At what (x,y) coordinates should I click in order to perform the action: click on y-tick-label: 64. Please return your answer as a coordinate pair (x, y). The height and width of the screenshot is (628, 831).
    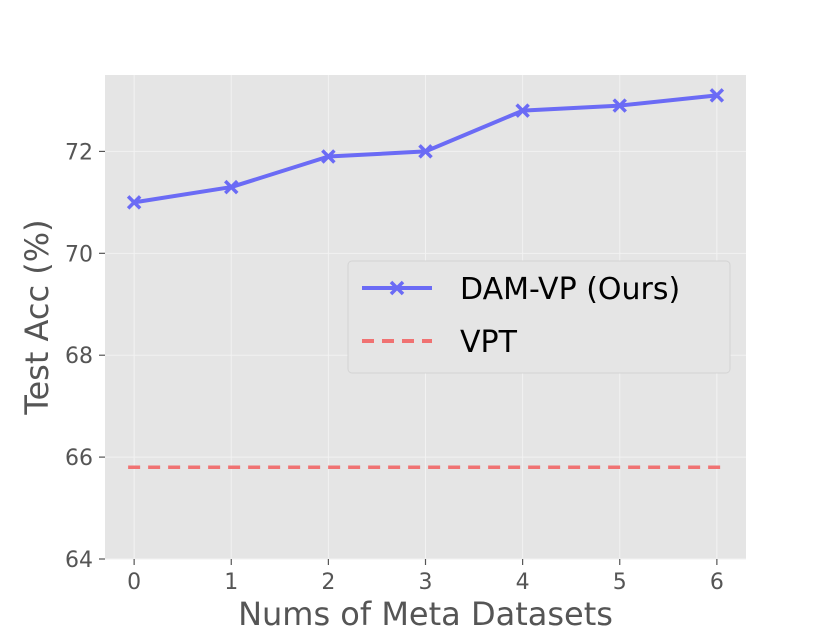
    Looking at the image, I should click on (79, 560).